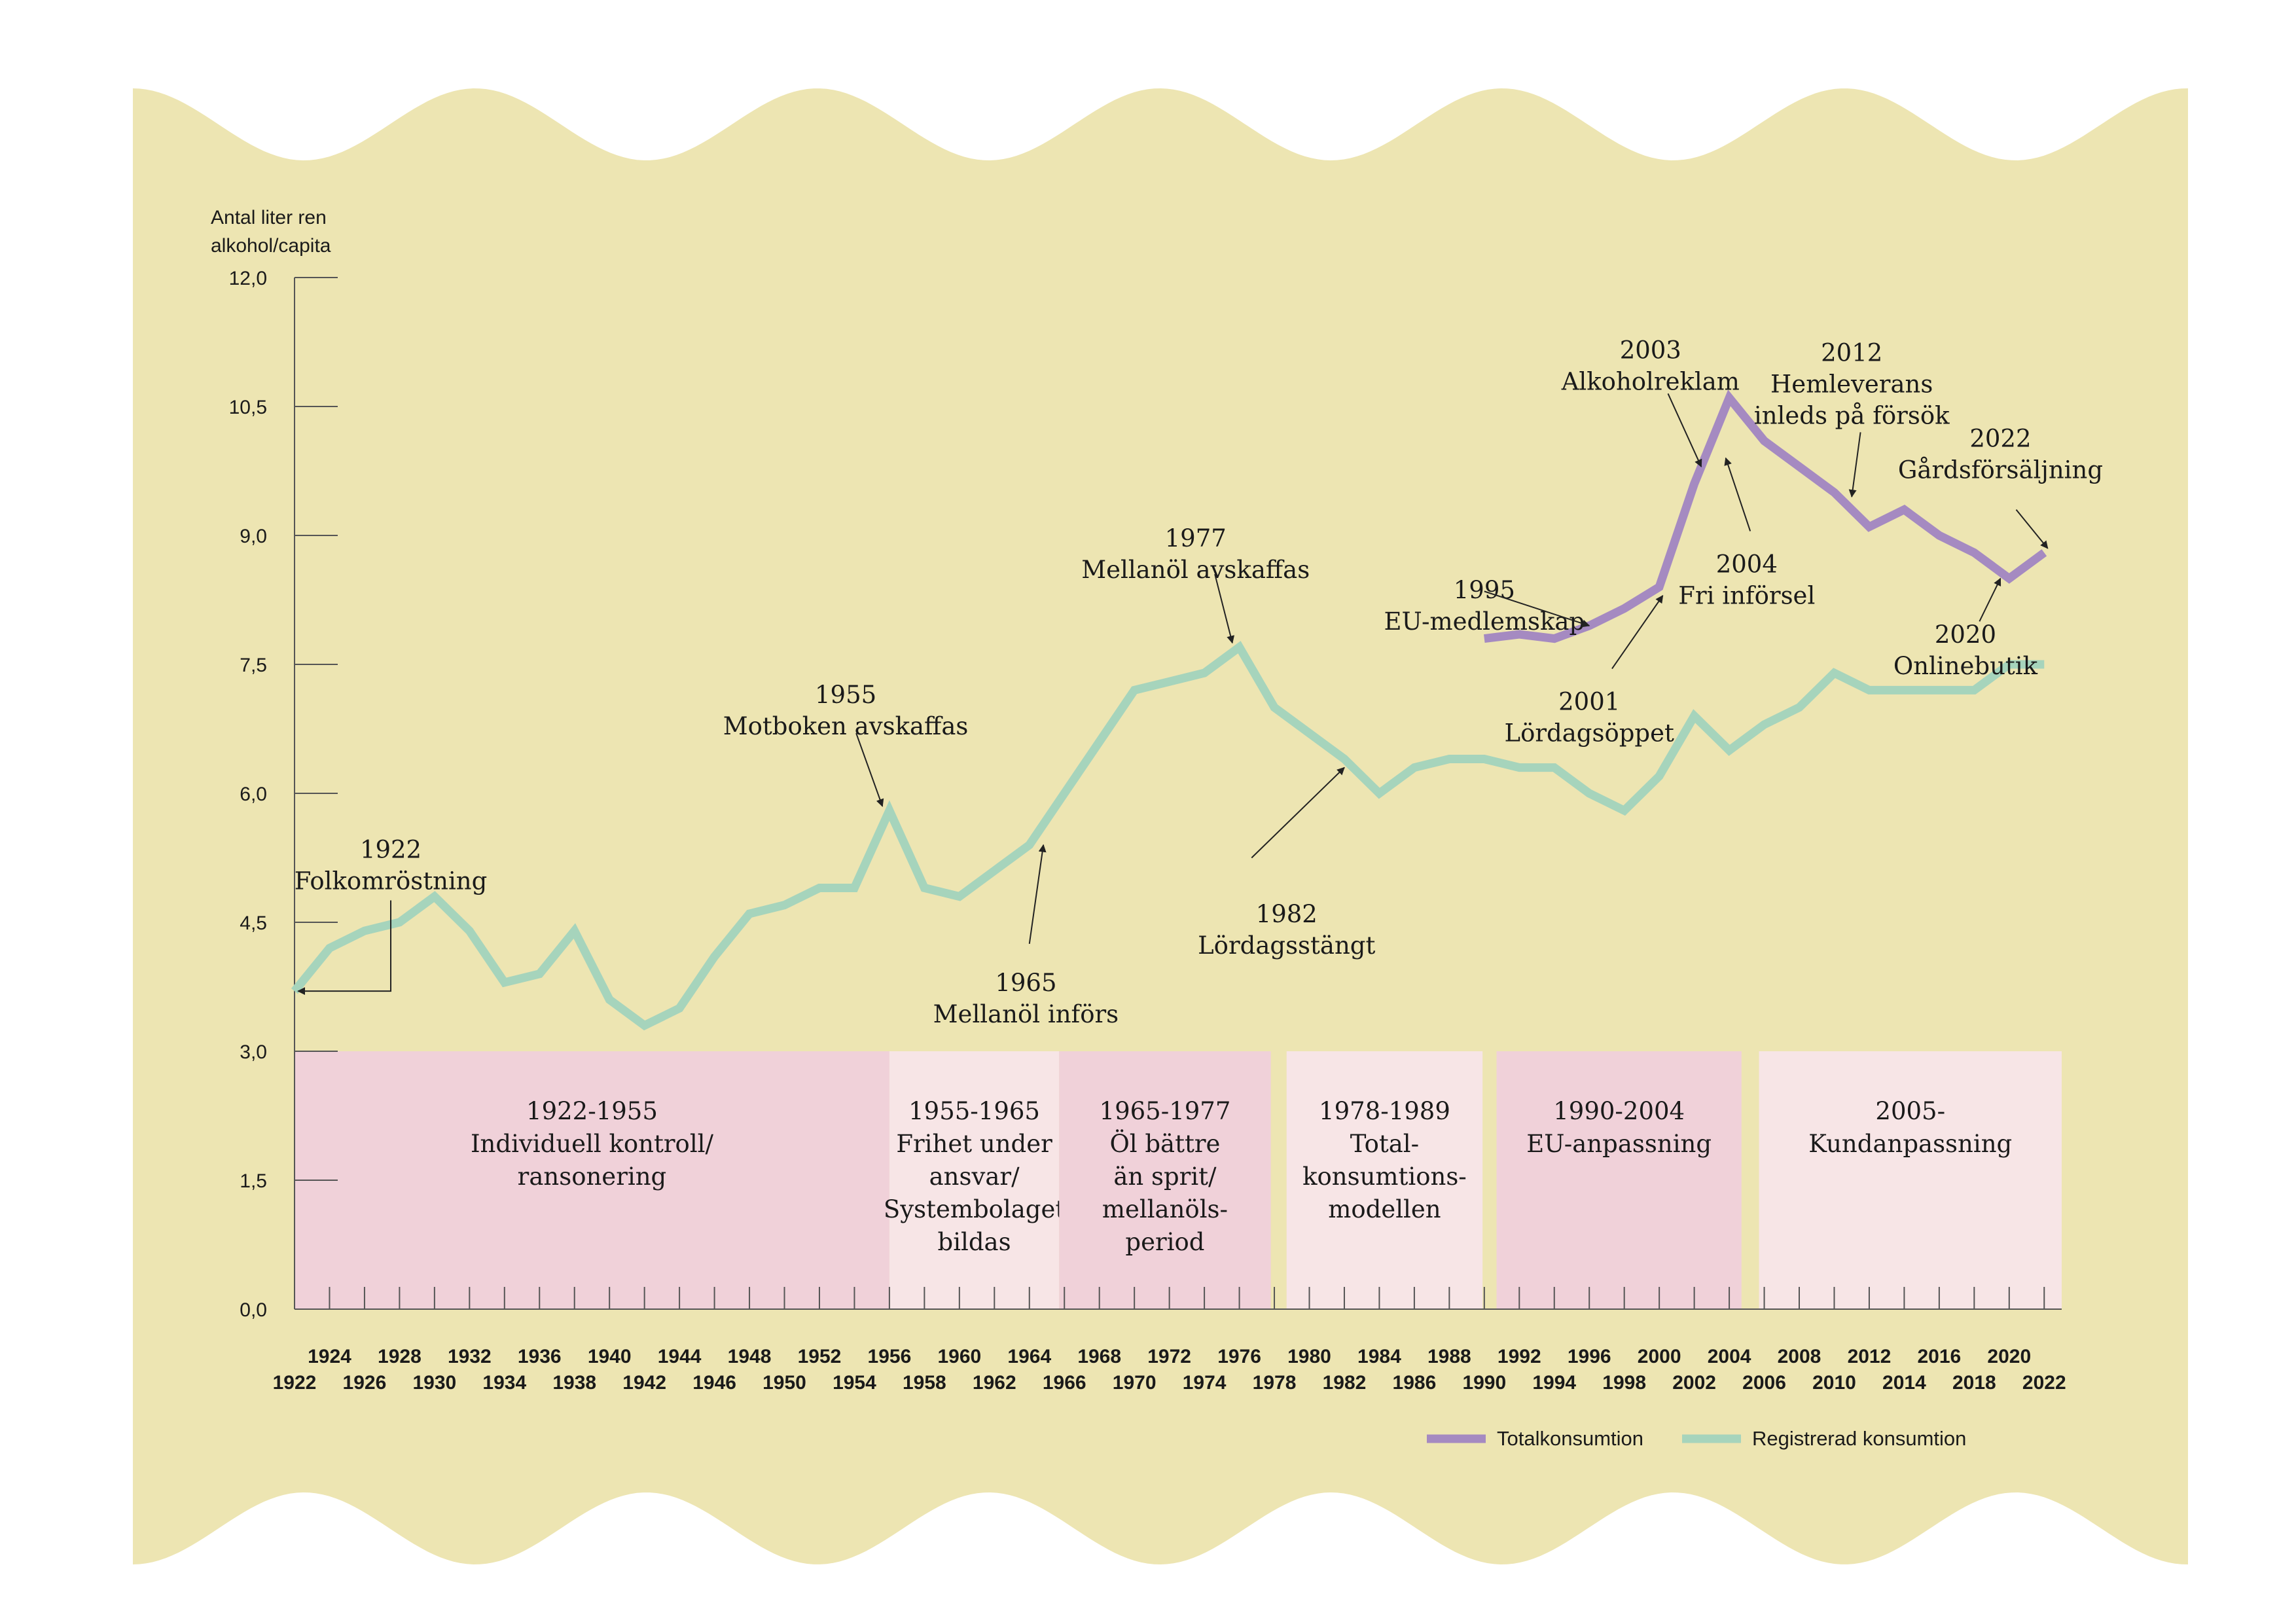 This screenshot has width=2296, height=1624. Describe the element at coordinates (1379, 1356) in the screenshot. I see `x-tick-label-top-15: 1984` at that location.